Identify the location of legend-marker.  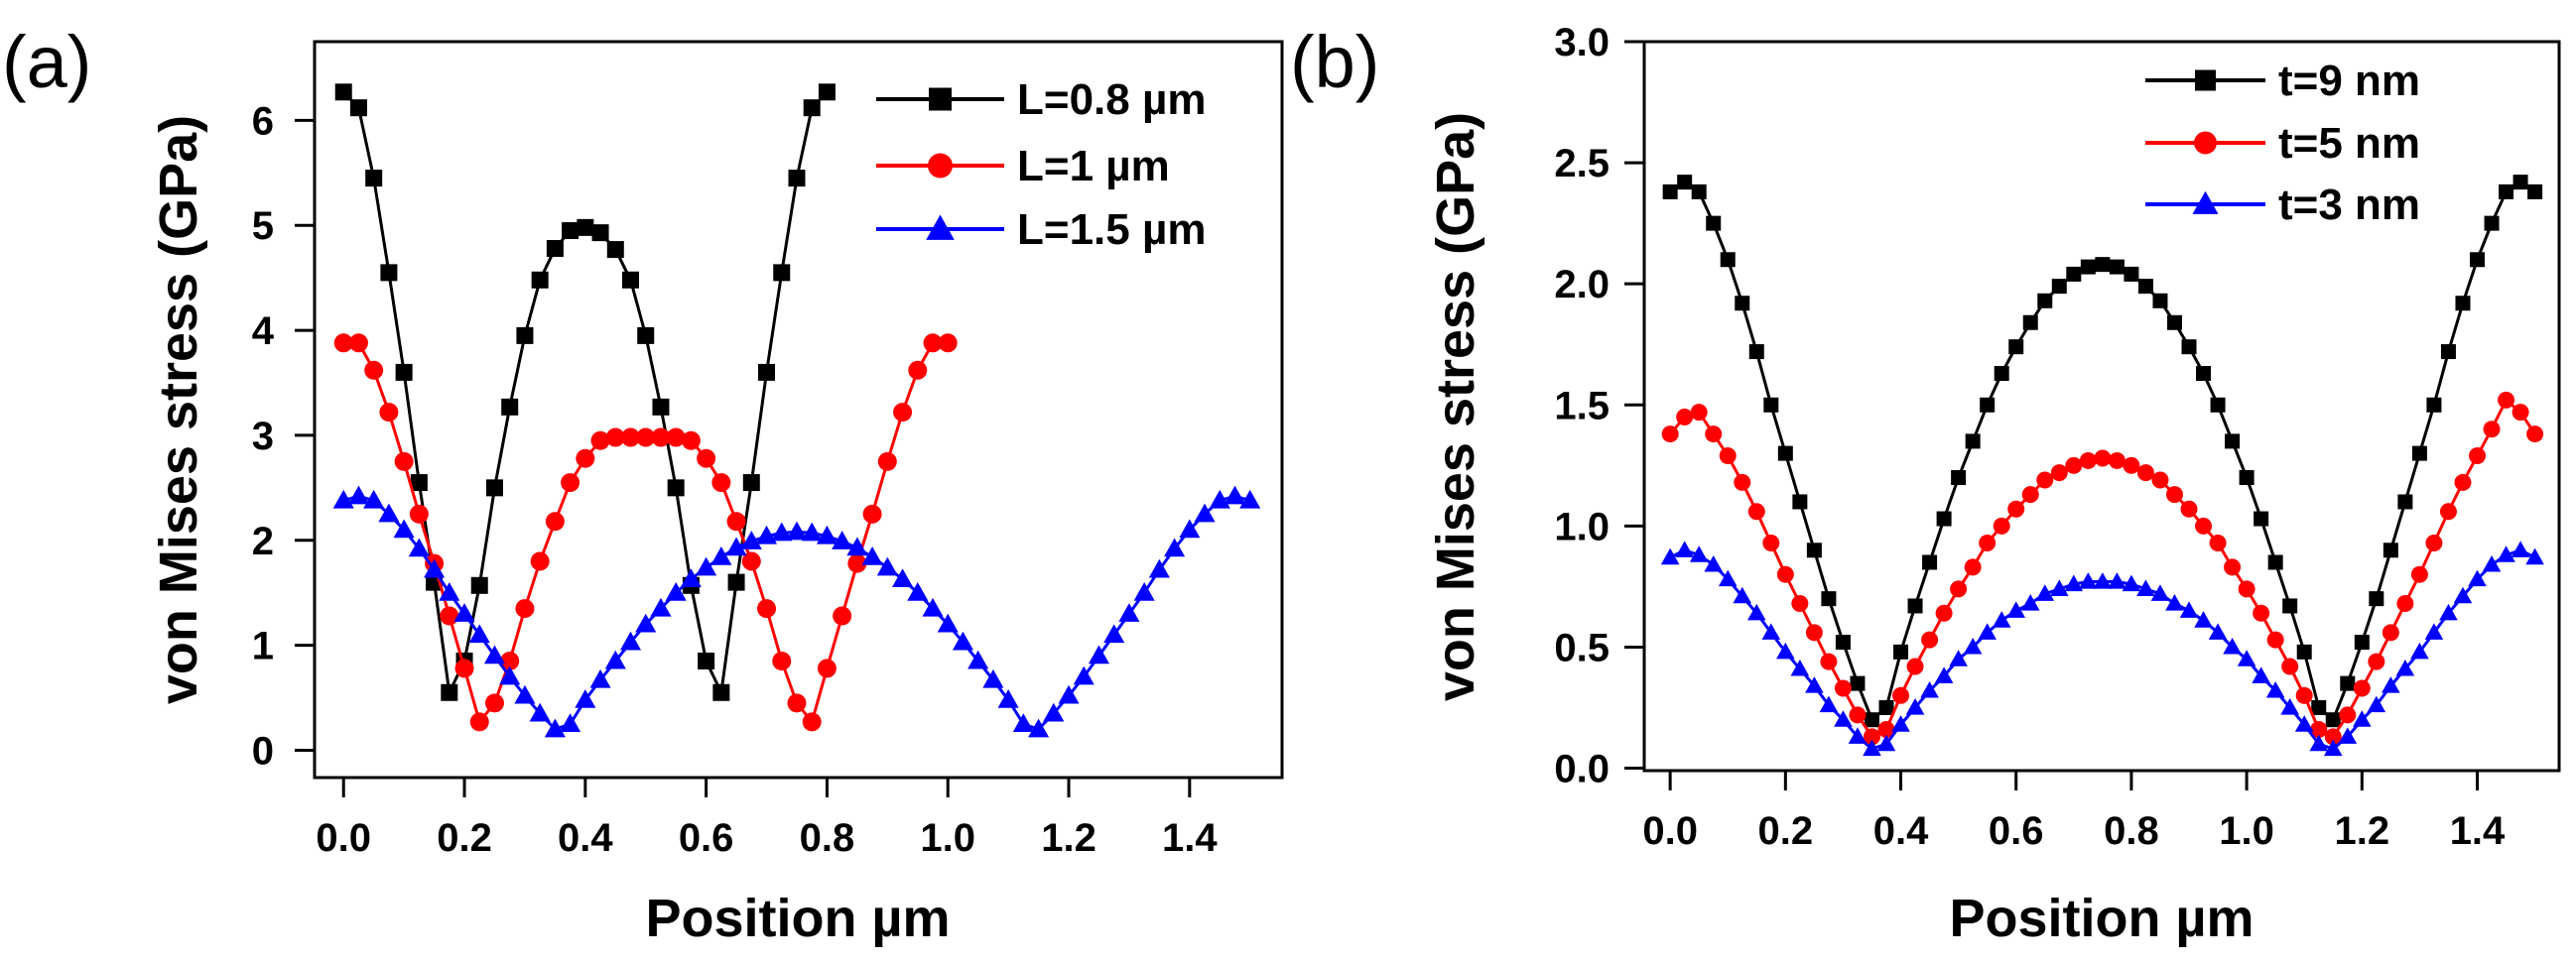
(941, 227).